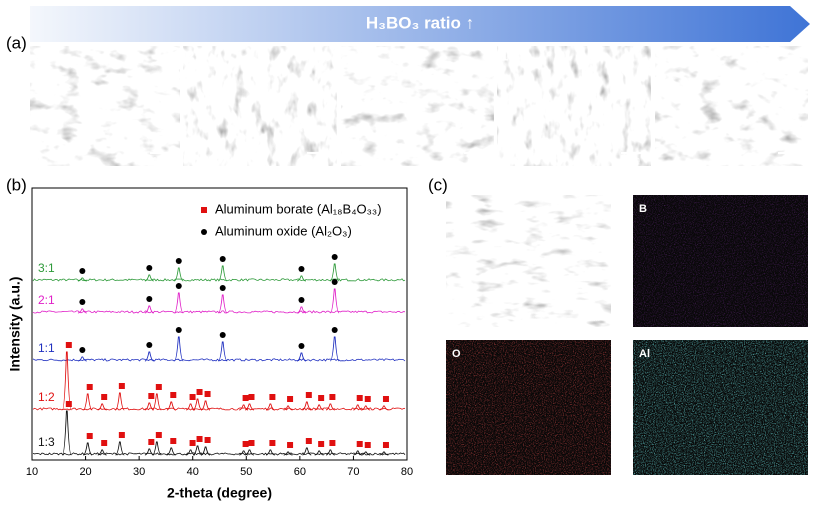 The image size is (820, 517). Describe the element at coordinates (85, 472) in the screenshot. I see `x-tick-label: 20` at that location.